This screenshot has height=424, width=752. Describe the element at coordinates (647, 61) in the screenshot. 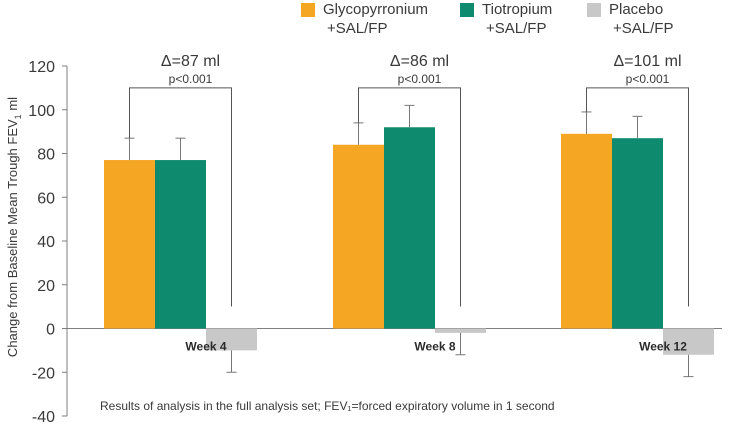

I see `delta-label: Δ=101 ml` at that location.